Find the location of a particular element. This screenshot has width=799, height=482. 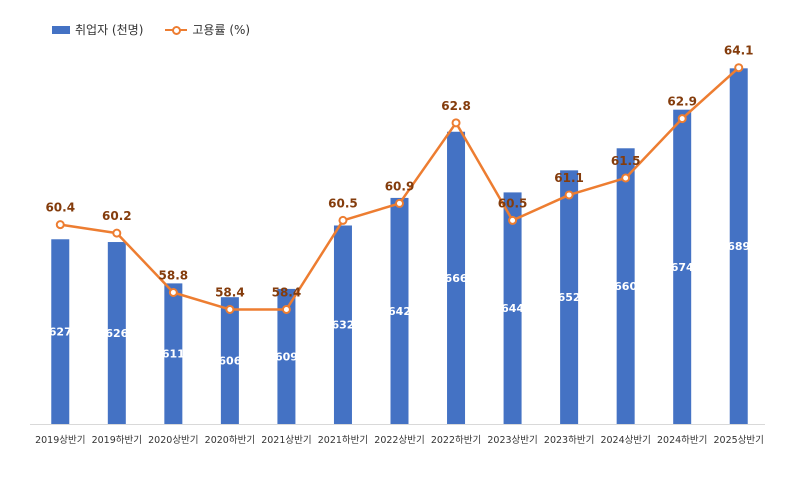

legend-swatch-bars is located at coordinates (61, 29).